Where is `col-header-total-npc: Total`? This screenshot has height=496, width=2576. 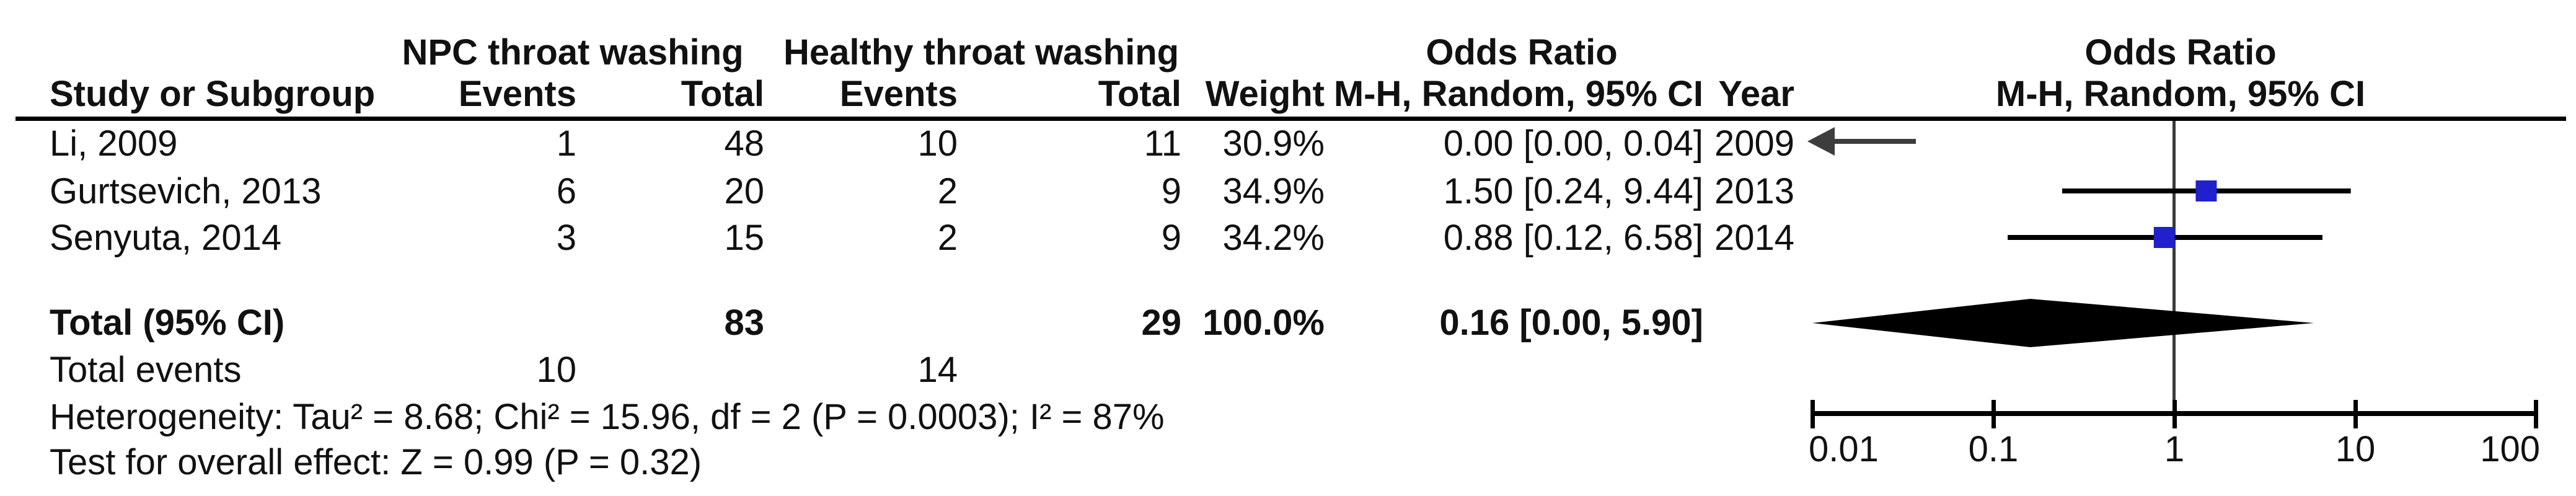
col-header-total-npc: Total is located at coordinates (722, 94).